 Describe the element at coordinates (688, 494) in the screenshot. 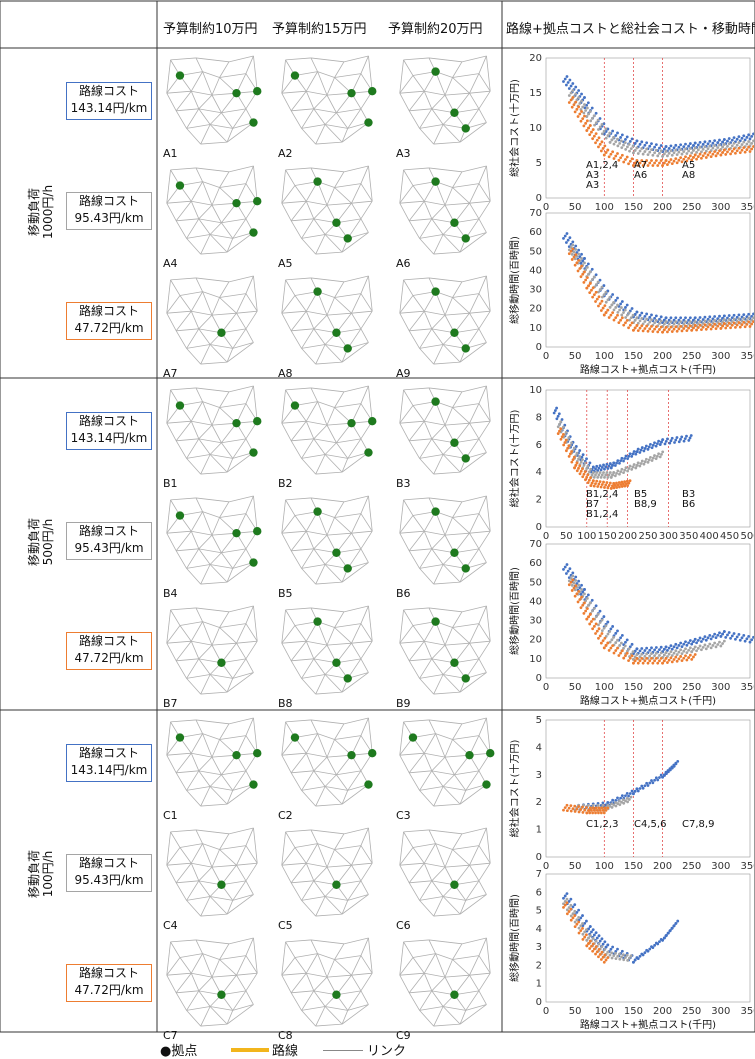

I see `chart-annotation: B3` at that location.